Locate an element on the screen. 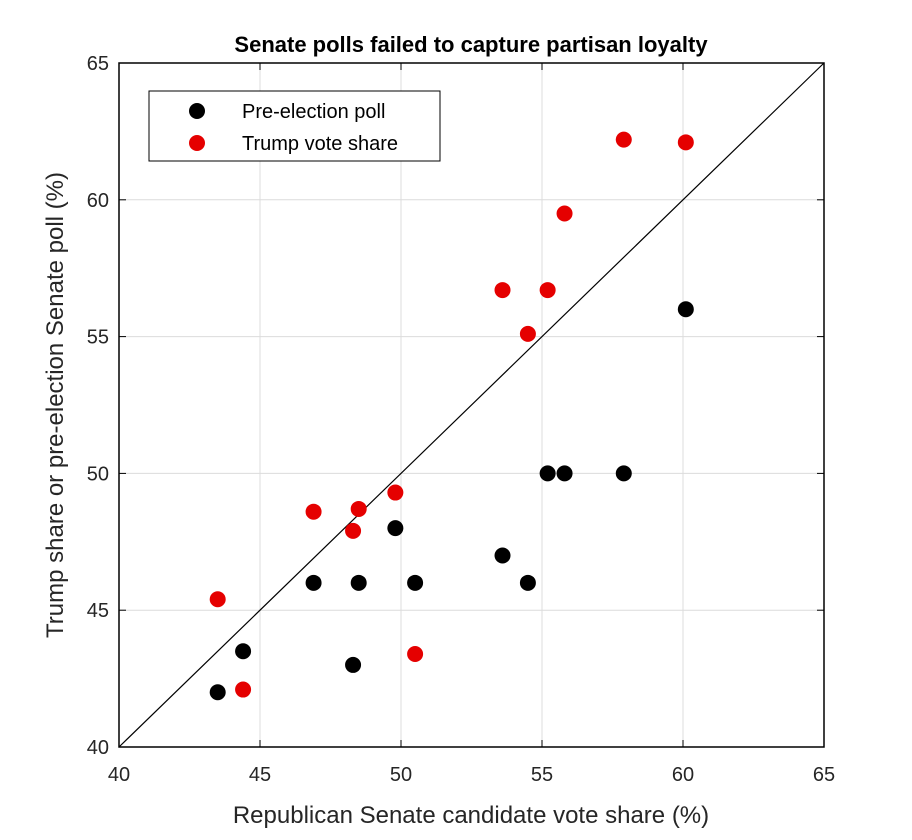 The height and width of the screenshot is (840, 912). x-tick-label-40: 40 is located at coordinates (119, 775).